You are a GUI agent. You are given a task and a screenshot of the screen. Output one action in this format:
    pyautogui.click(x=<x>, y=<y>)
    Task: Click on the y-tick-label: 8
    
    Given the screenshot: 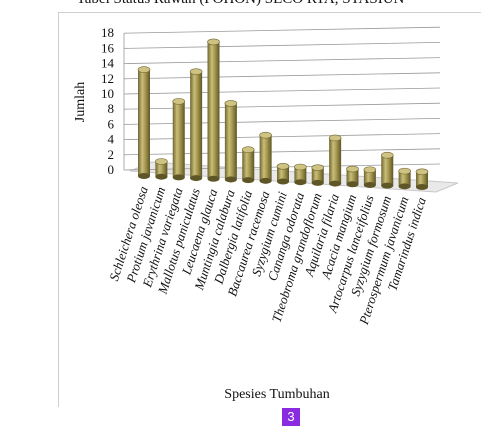 What is the action you would take?
    pyautogui.click(x=111, y=108)
    